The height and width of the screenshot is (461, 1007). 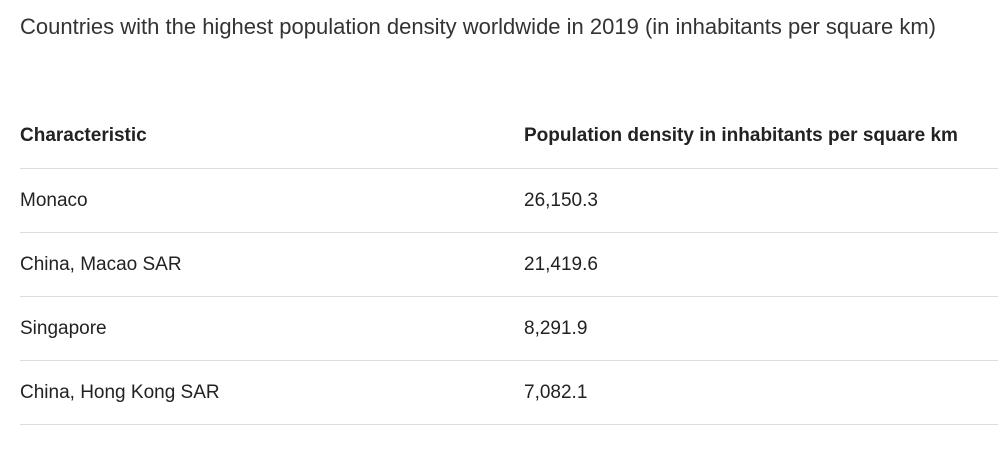 I want to click on table-row: Monaco 26,150.3, so click(x=509, y=200).